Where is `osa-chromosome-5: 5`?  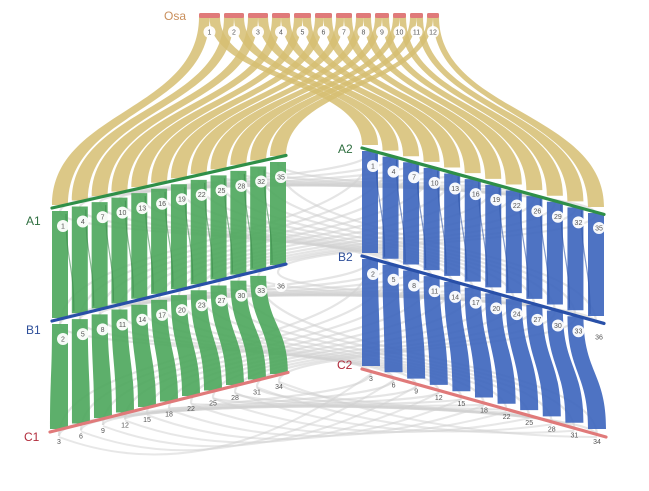
osa-chromosome-5: 5 is located at coordinates (302, 32).